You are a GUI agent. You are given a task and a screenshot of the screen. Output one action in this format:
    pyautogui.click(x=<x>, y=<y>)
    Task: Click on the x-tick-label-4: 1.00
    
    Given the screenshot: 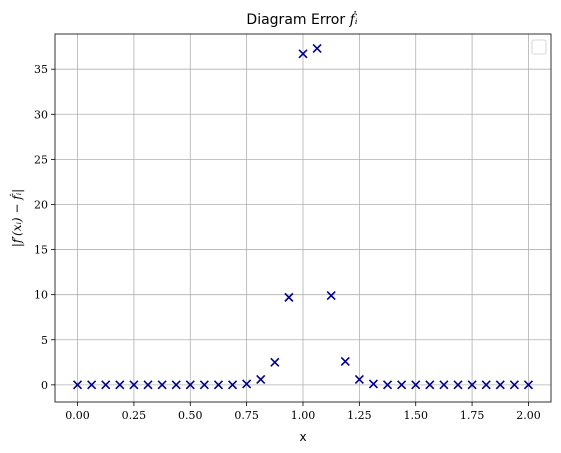 What is the action you would take?
    pyautogui.click(x=303, y=415)
    